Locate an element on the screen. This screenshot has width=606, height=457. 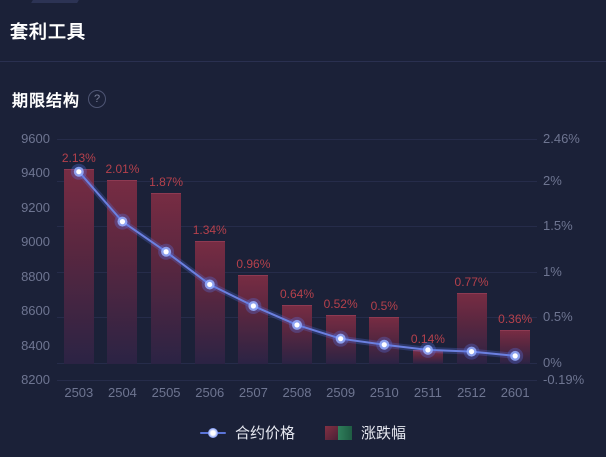
x-axis-tick: 2505 is located at coordinates (166, 392).